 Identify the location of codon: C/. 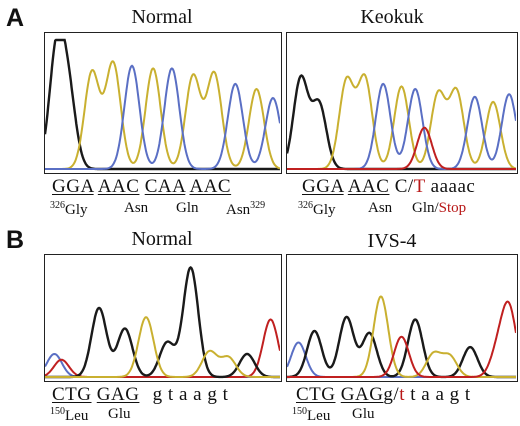
(404, 186).